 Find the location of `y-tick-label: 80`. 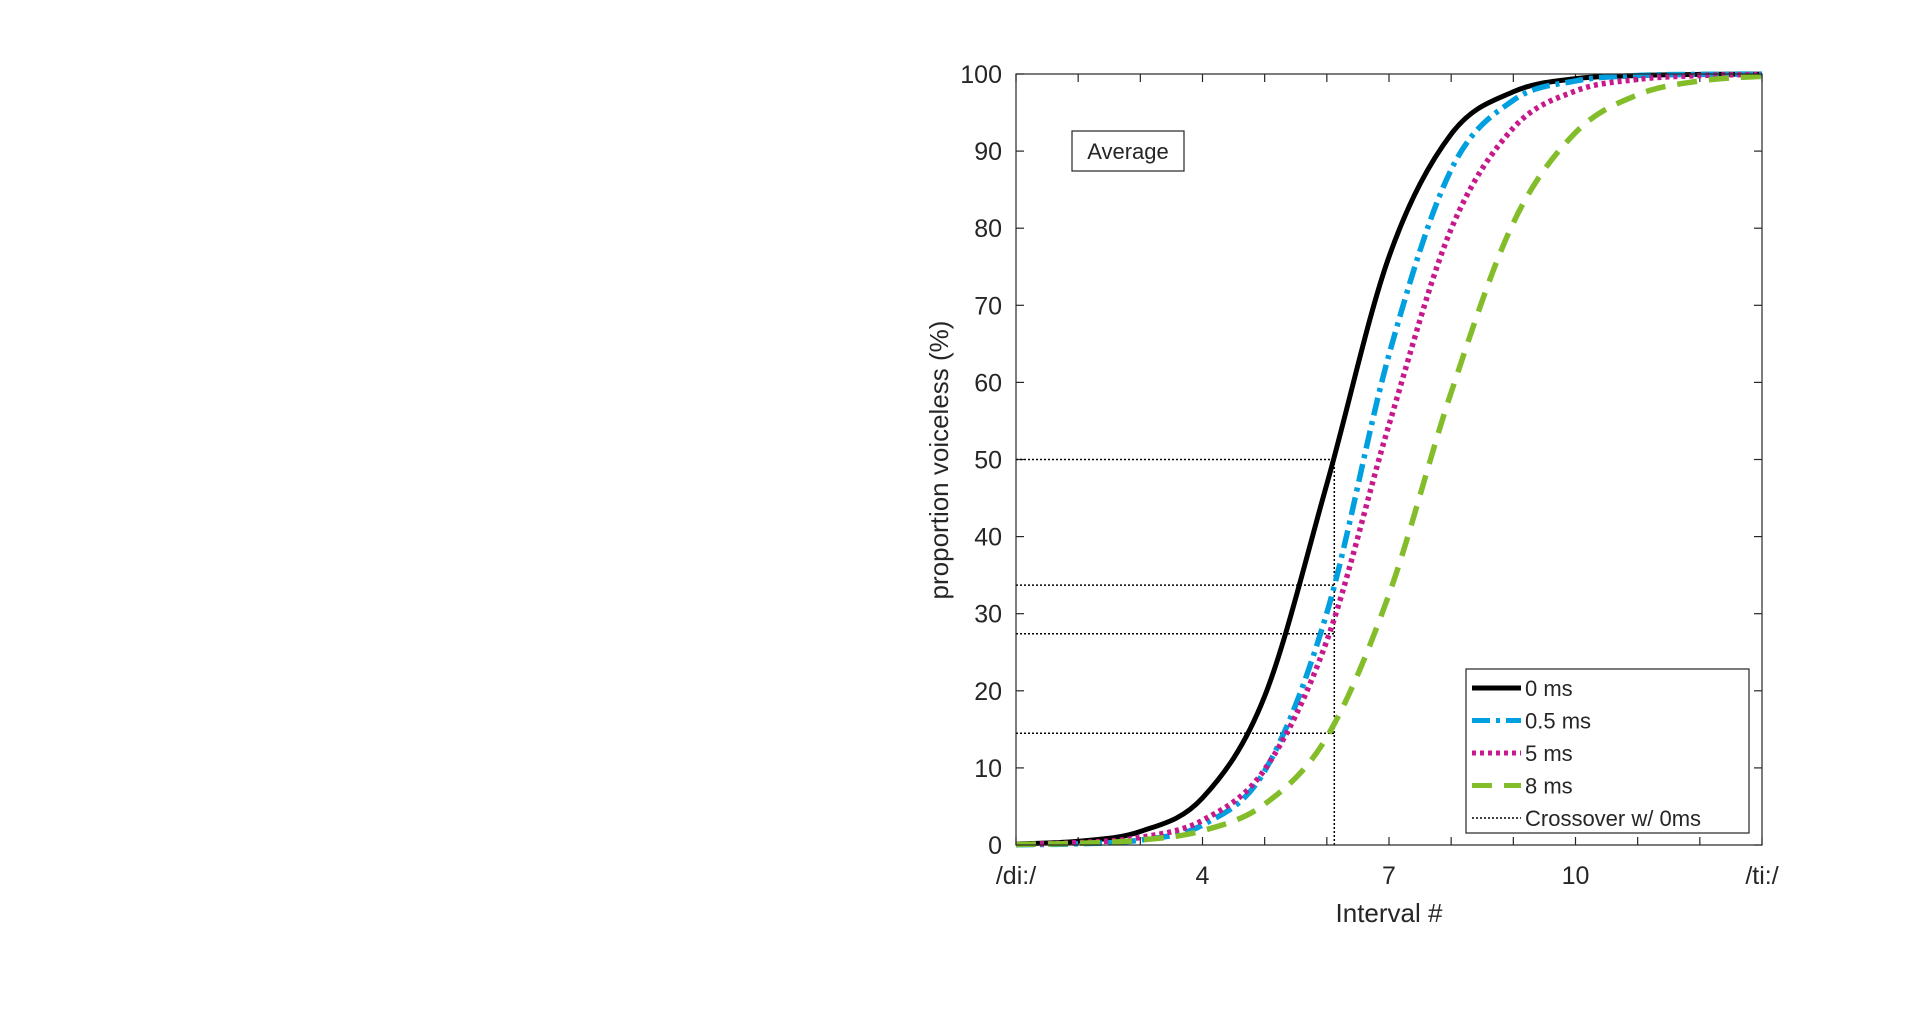

y-tick-label: 80 is located at coordinates (988, 229).